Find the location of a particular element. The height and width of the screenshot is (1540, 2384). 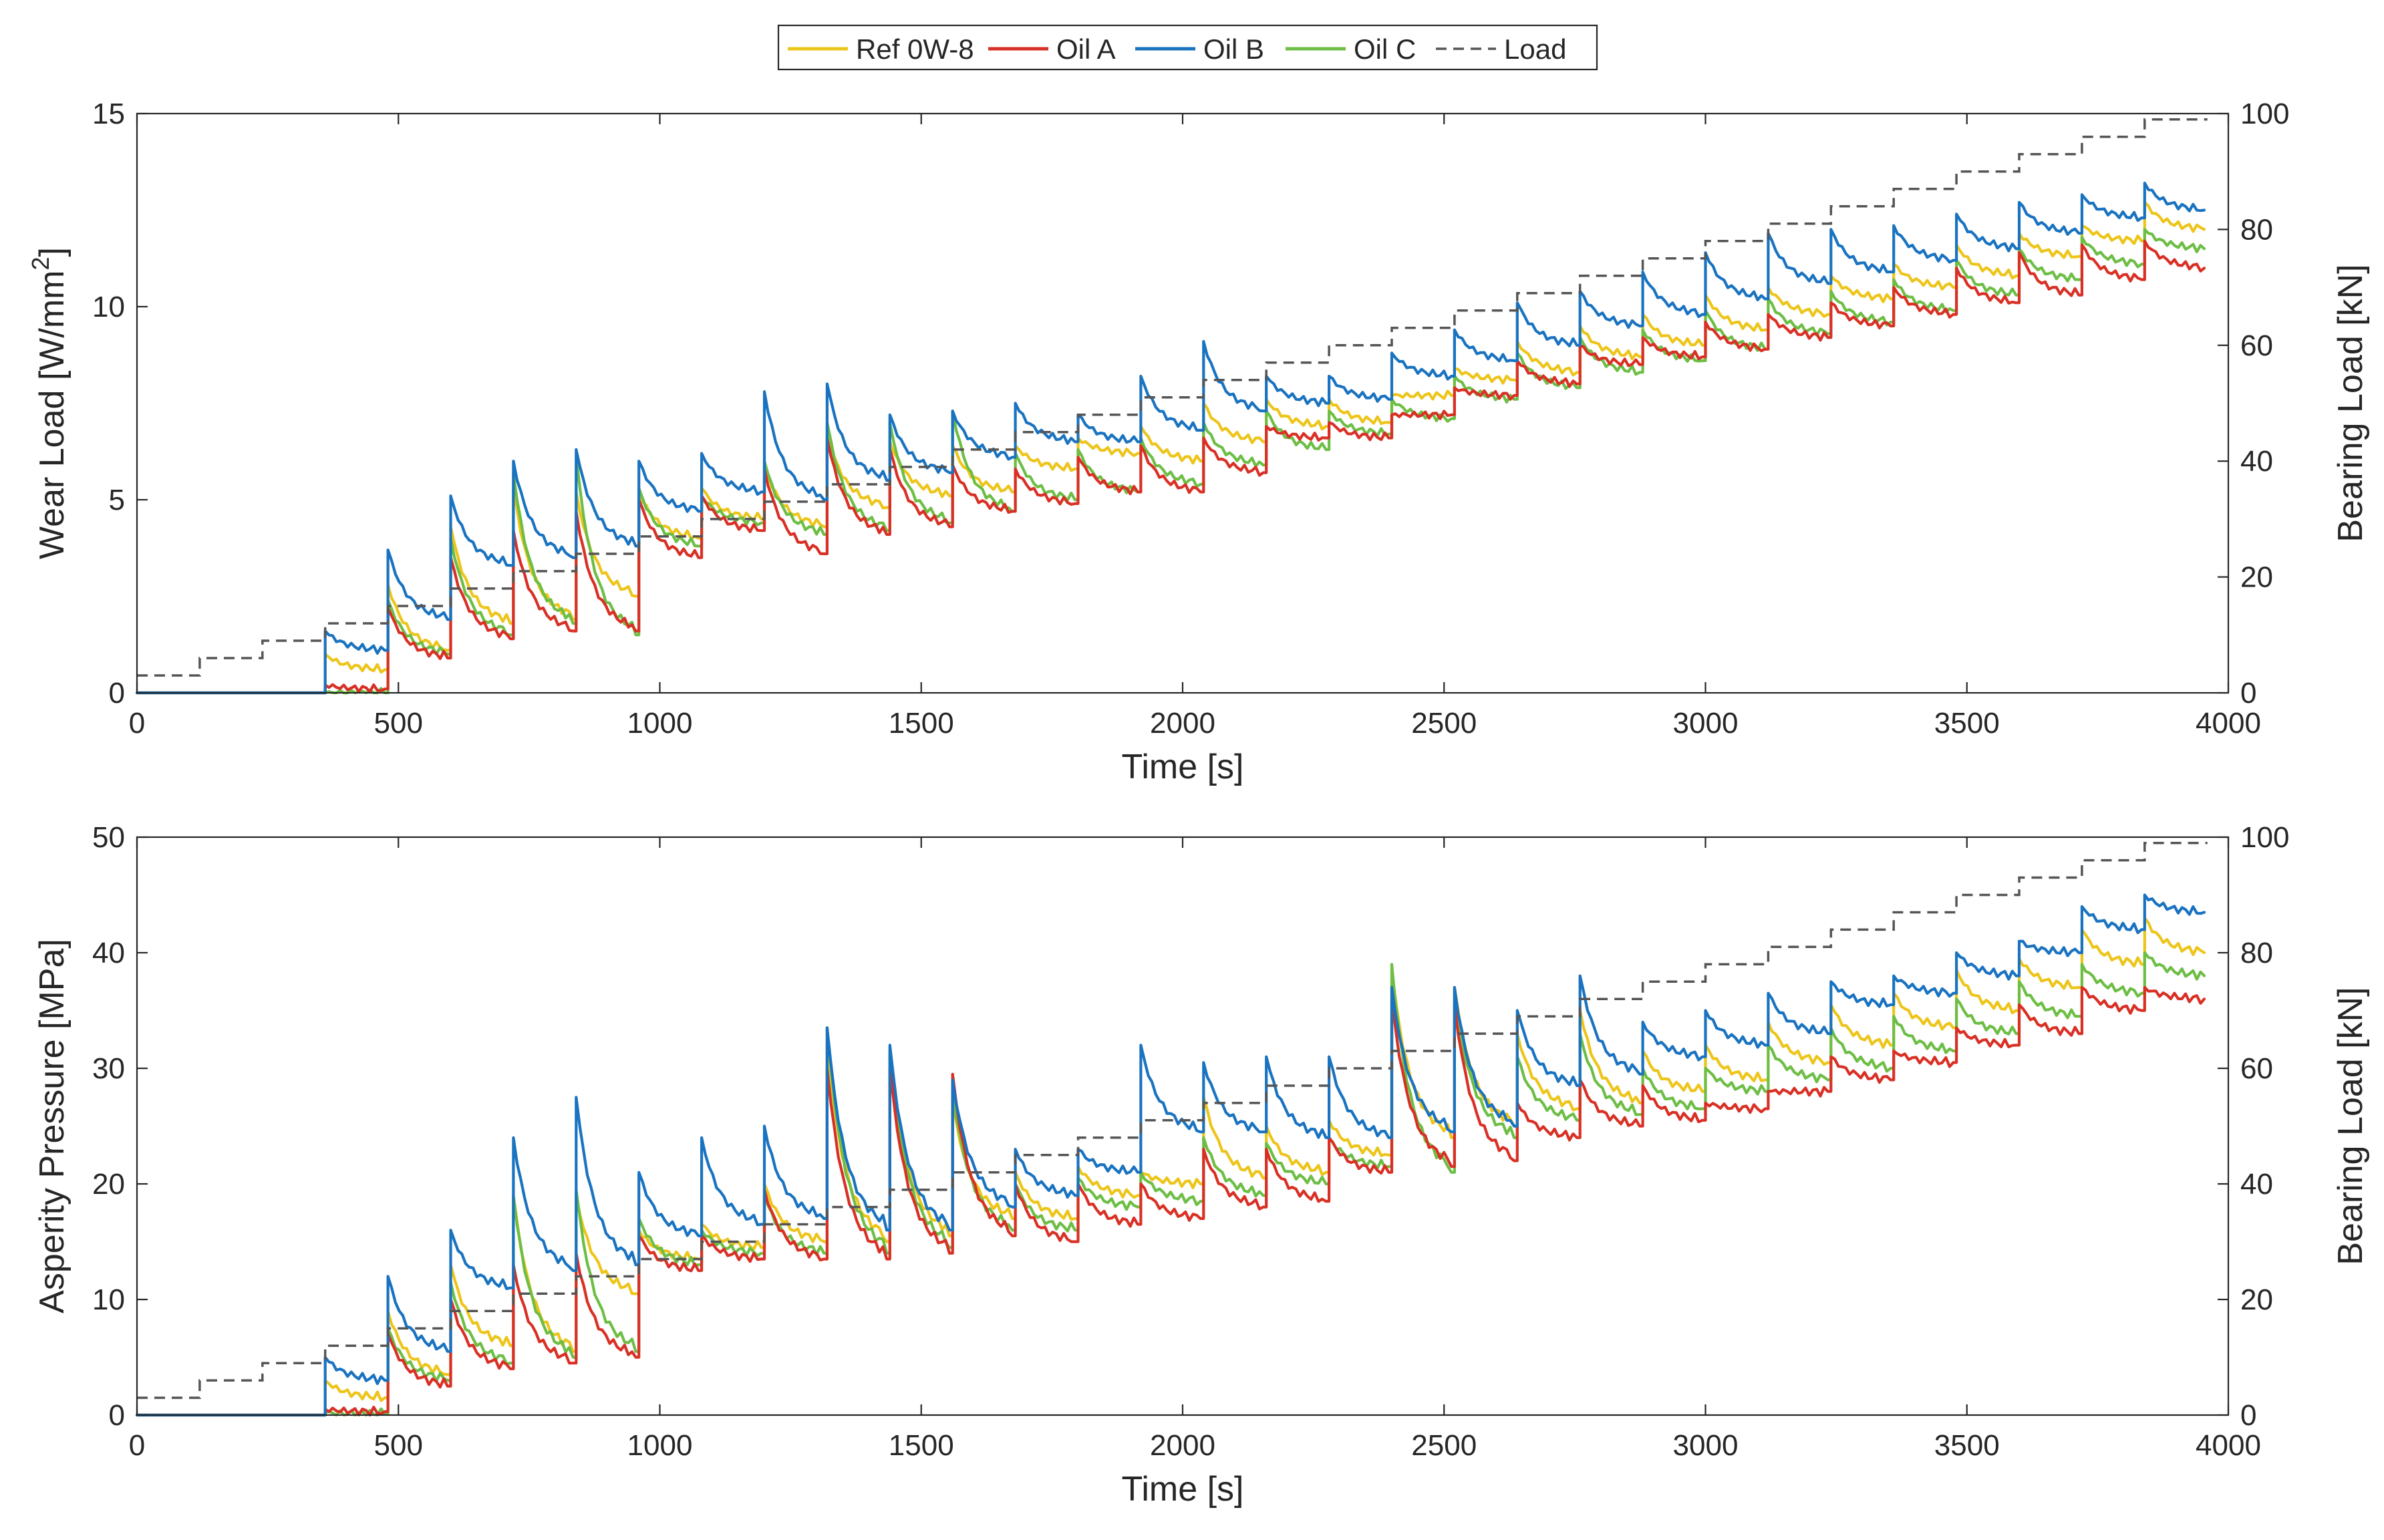

y-tick-label: 20 is located at coordinates (108, 1184).